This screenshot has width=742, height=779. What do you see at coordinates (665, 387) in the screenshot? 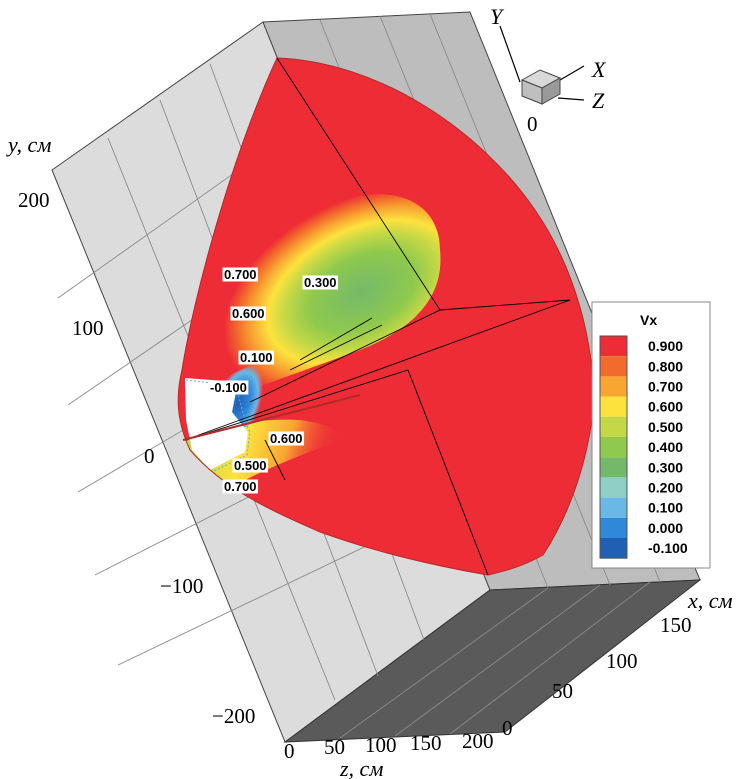
I see `legend-label: 0.700` at bounding box center [665, 387].